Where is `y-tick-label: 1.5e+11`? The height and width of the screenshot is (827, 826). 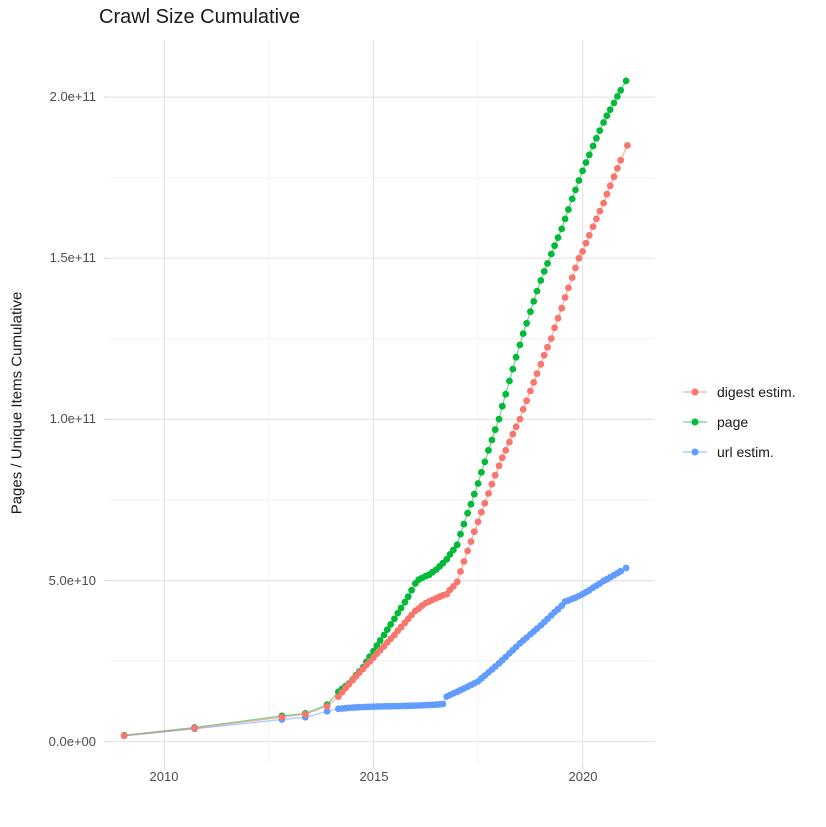 y-tick-label: 1.5e+11 is located at coordinates (72, 257).